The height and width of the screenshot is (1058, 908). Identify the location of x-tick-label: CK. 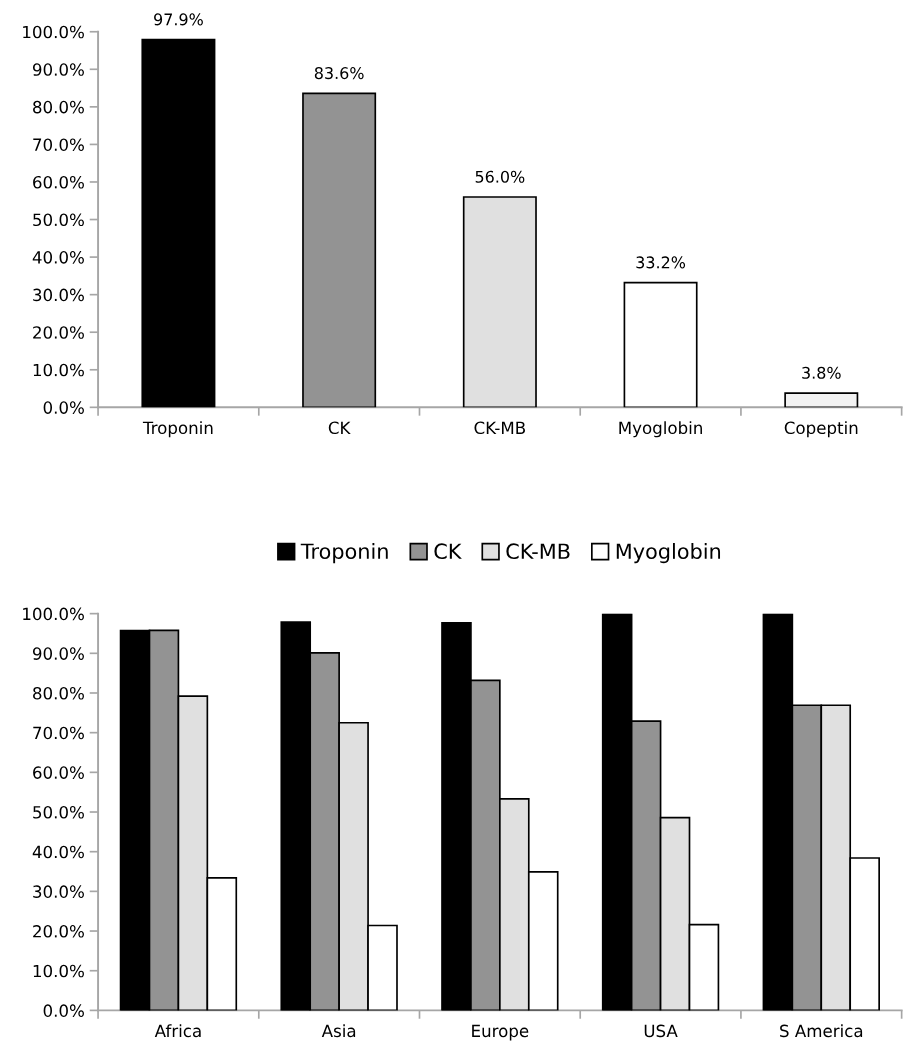
(339, 428).